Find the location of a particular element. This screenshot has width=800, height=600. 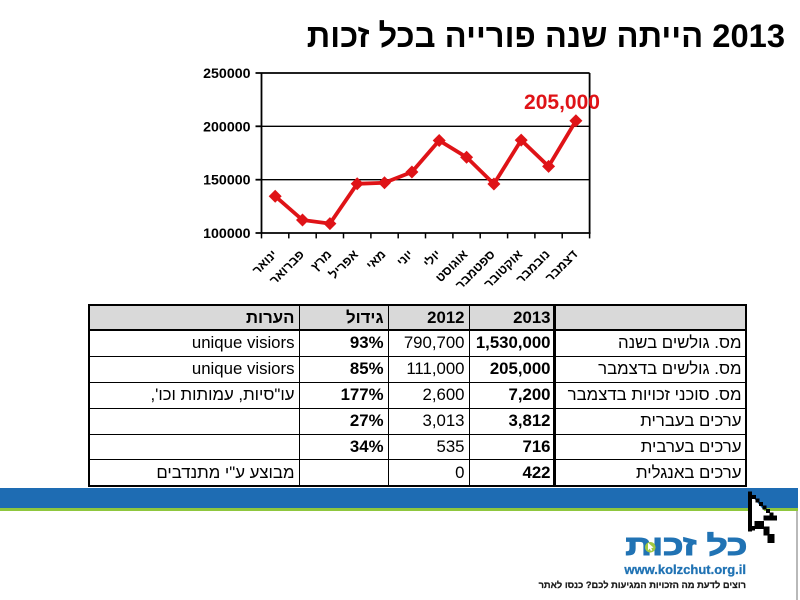

svg-text: 200000 is located at coordinates (226, 127).